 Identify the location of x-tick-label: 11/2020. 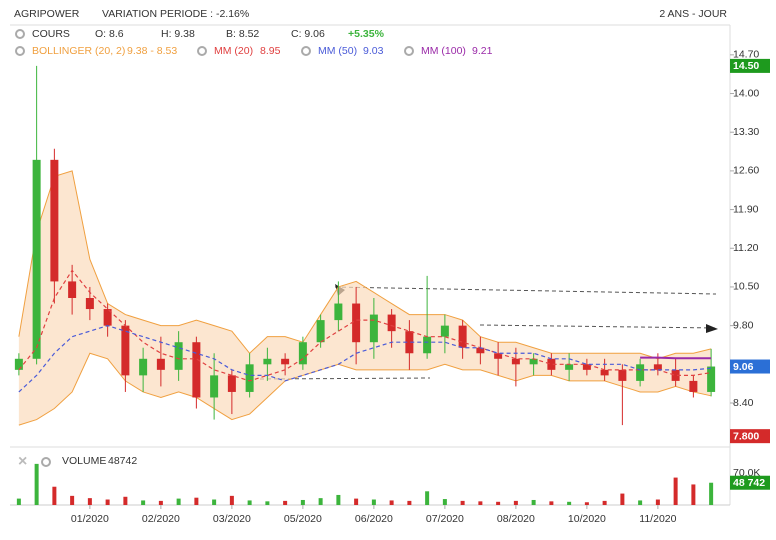
(657, 519).